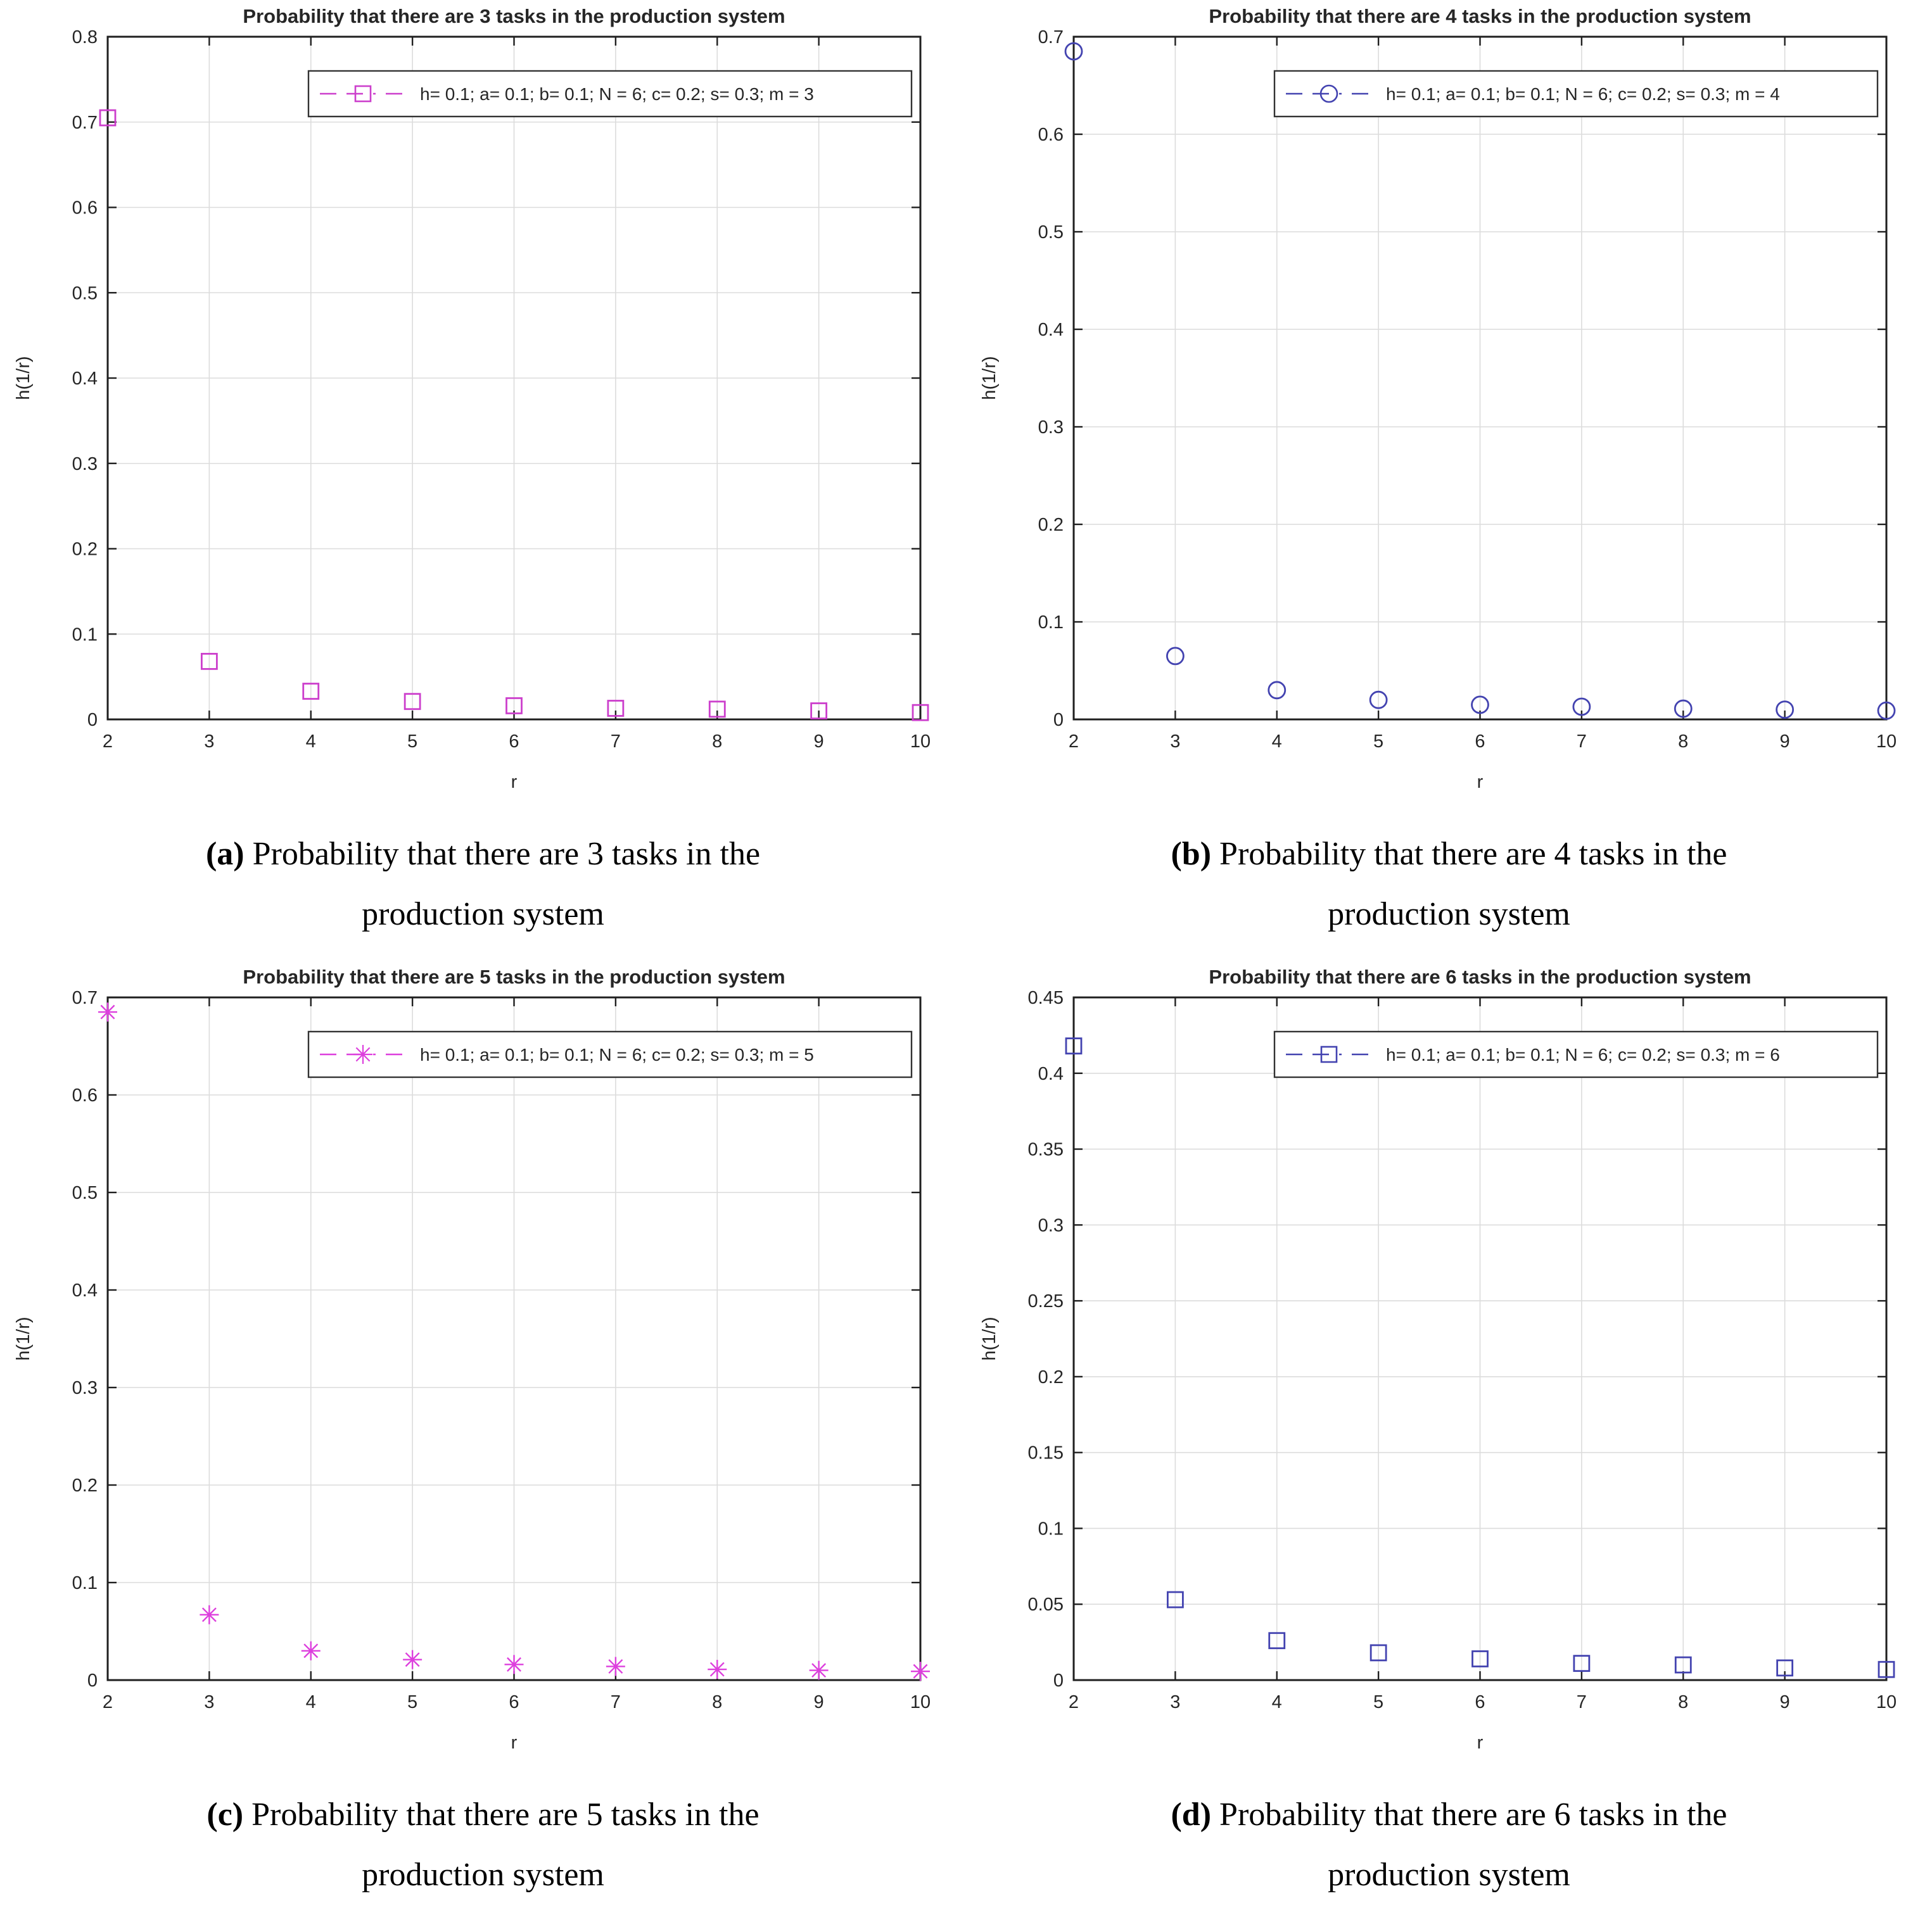  I want to click on svg-text: 0.8, so click(85, 37).